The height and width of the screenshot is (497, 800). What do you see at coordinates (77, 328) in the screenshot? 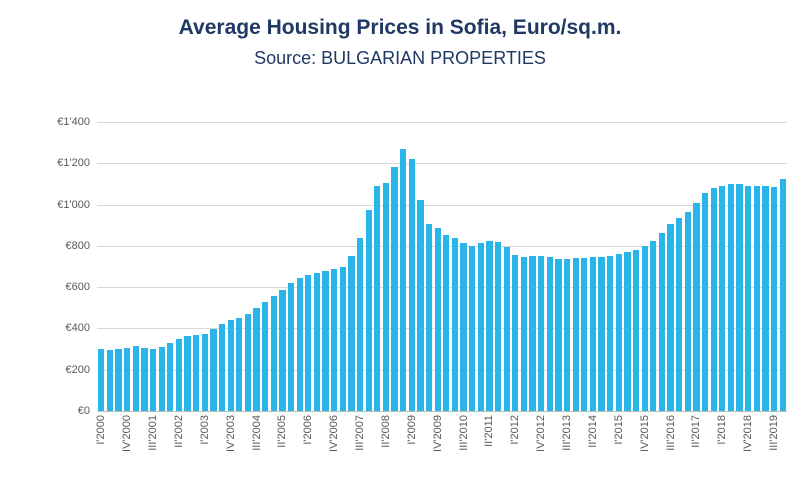
I see `y-tick-label: €400` at bounding box center [77, 328].